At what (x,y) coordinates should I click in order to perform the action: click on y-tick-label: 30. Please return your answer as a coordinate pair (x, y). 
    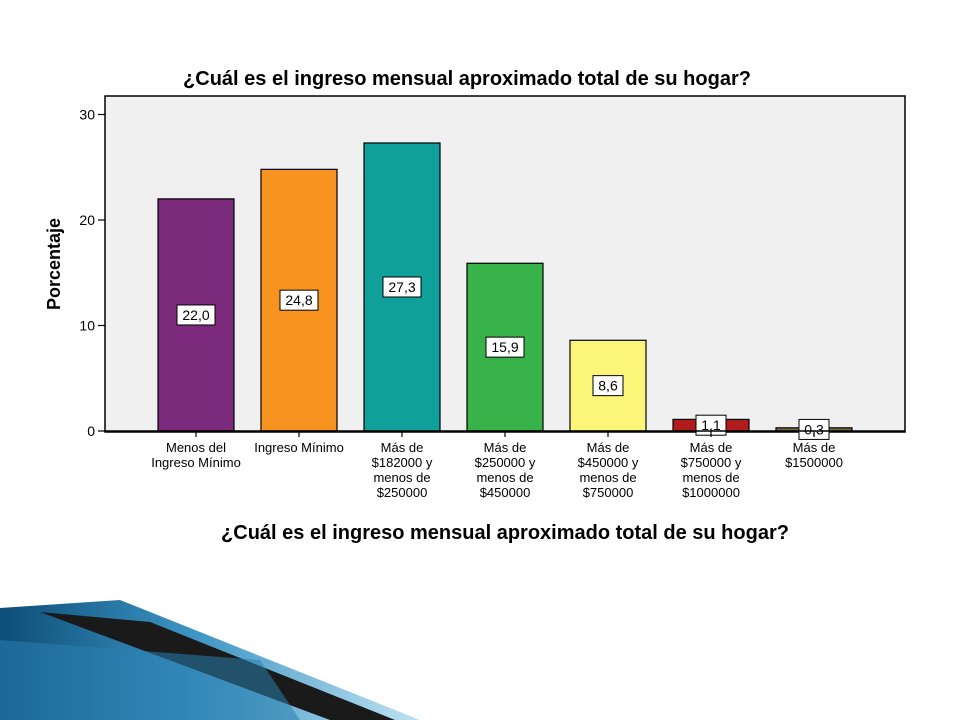
    Looking at the image, I should click on (87, 115).